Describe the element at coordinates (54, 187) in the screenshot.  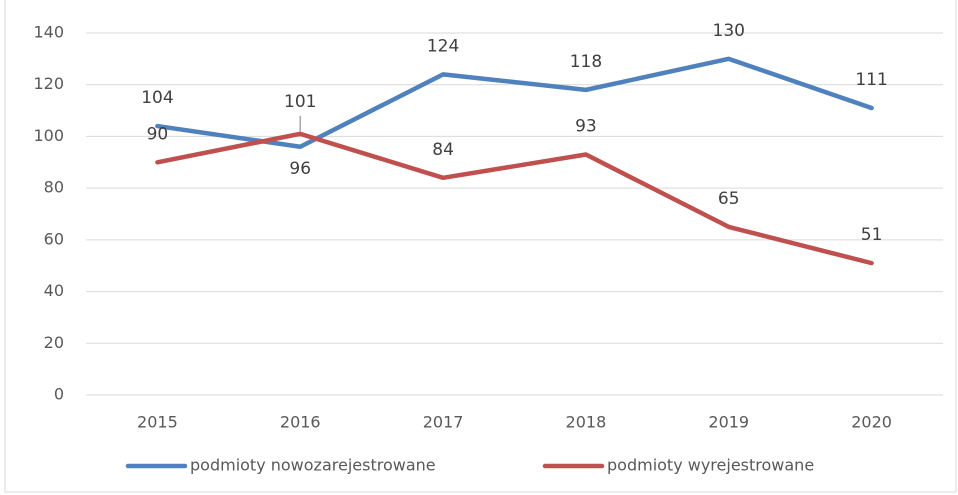
I see `y-tick-label: 80` at that location.